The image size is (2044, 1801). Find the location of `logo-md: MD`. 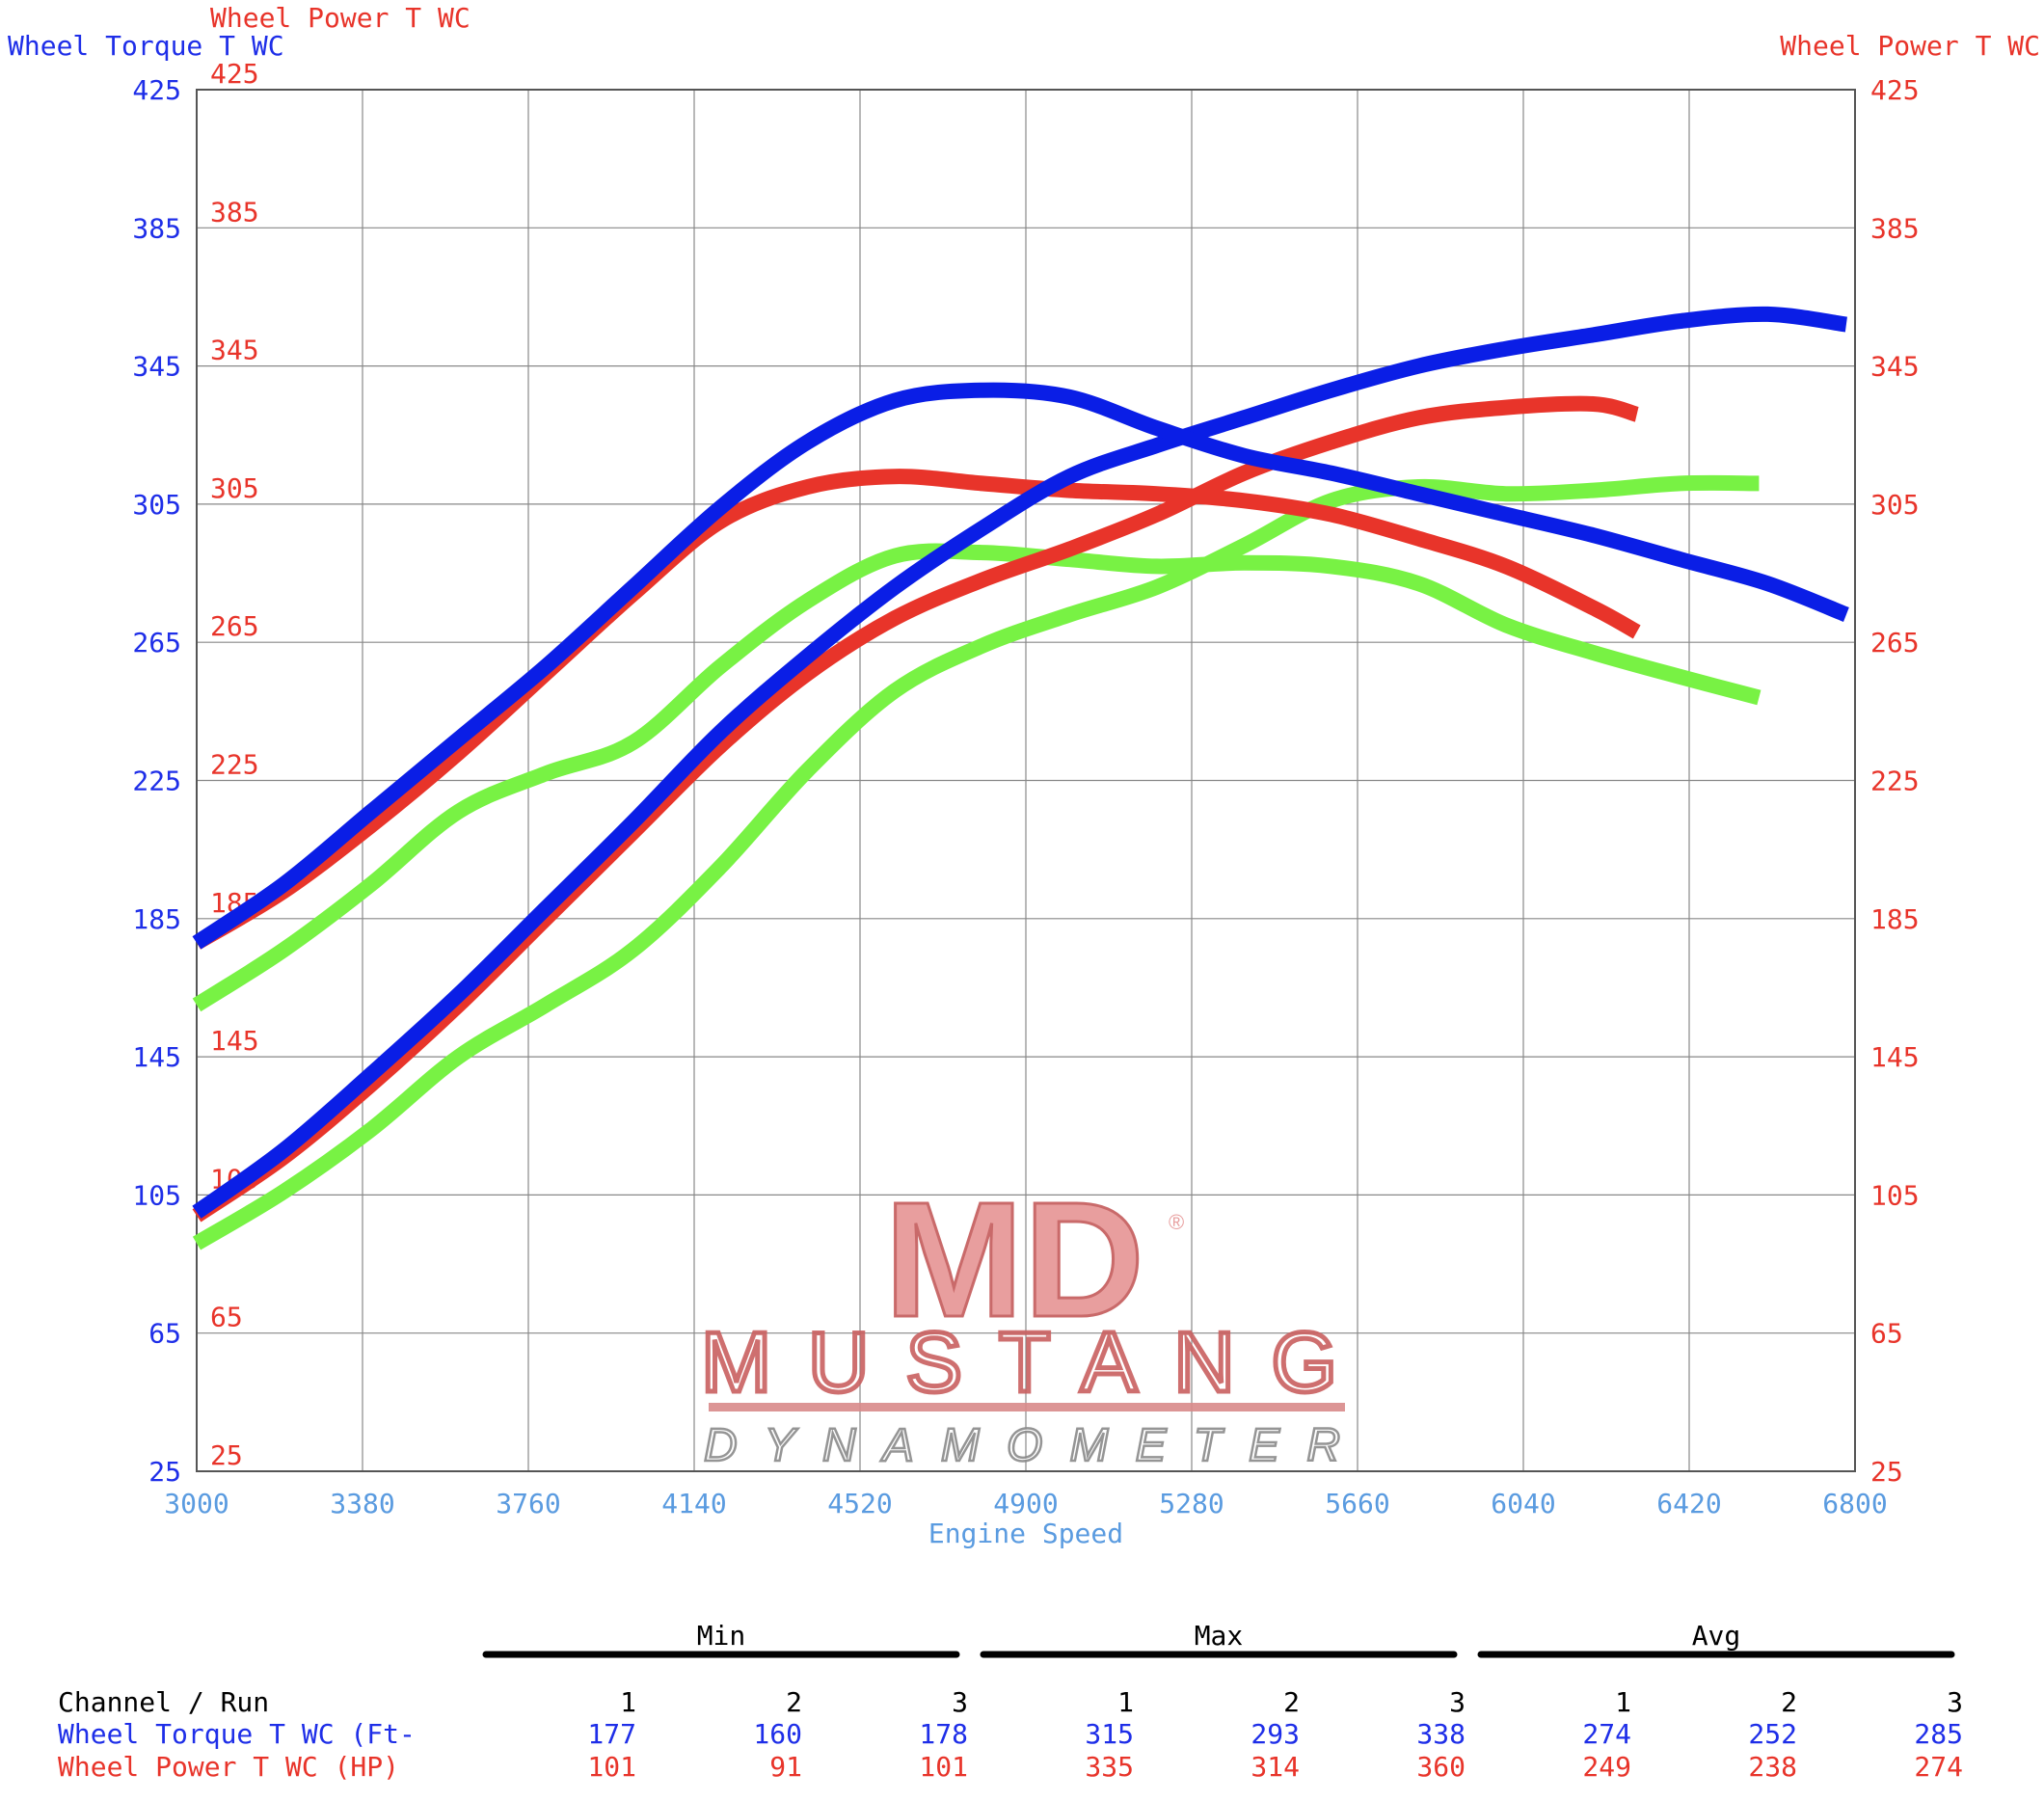

logo-md: MD is located at coordinates (1014, 1260).